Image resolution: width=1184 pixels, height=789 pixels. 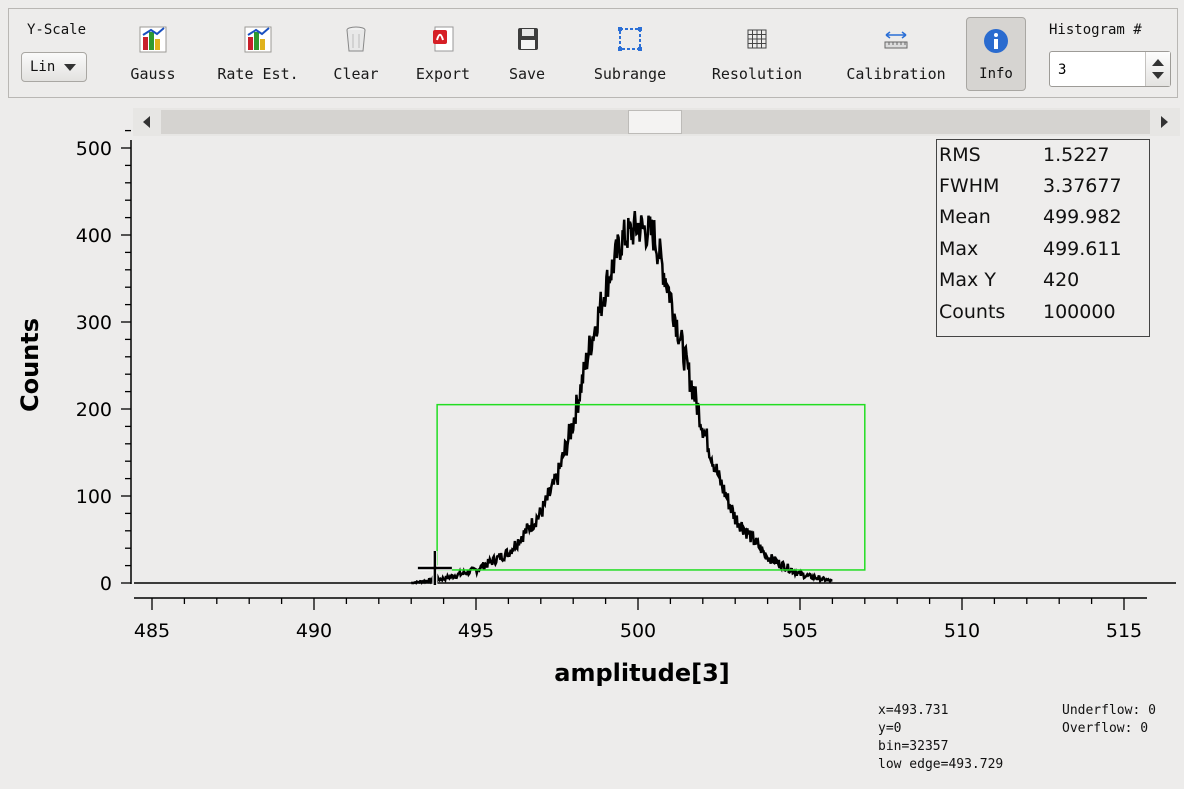 I want to click on cursor-low-edge-readout: low edge=493.729, so click(x=941, y=764).